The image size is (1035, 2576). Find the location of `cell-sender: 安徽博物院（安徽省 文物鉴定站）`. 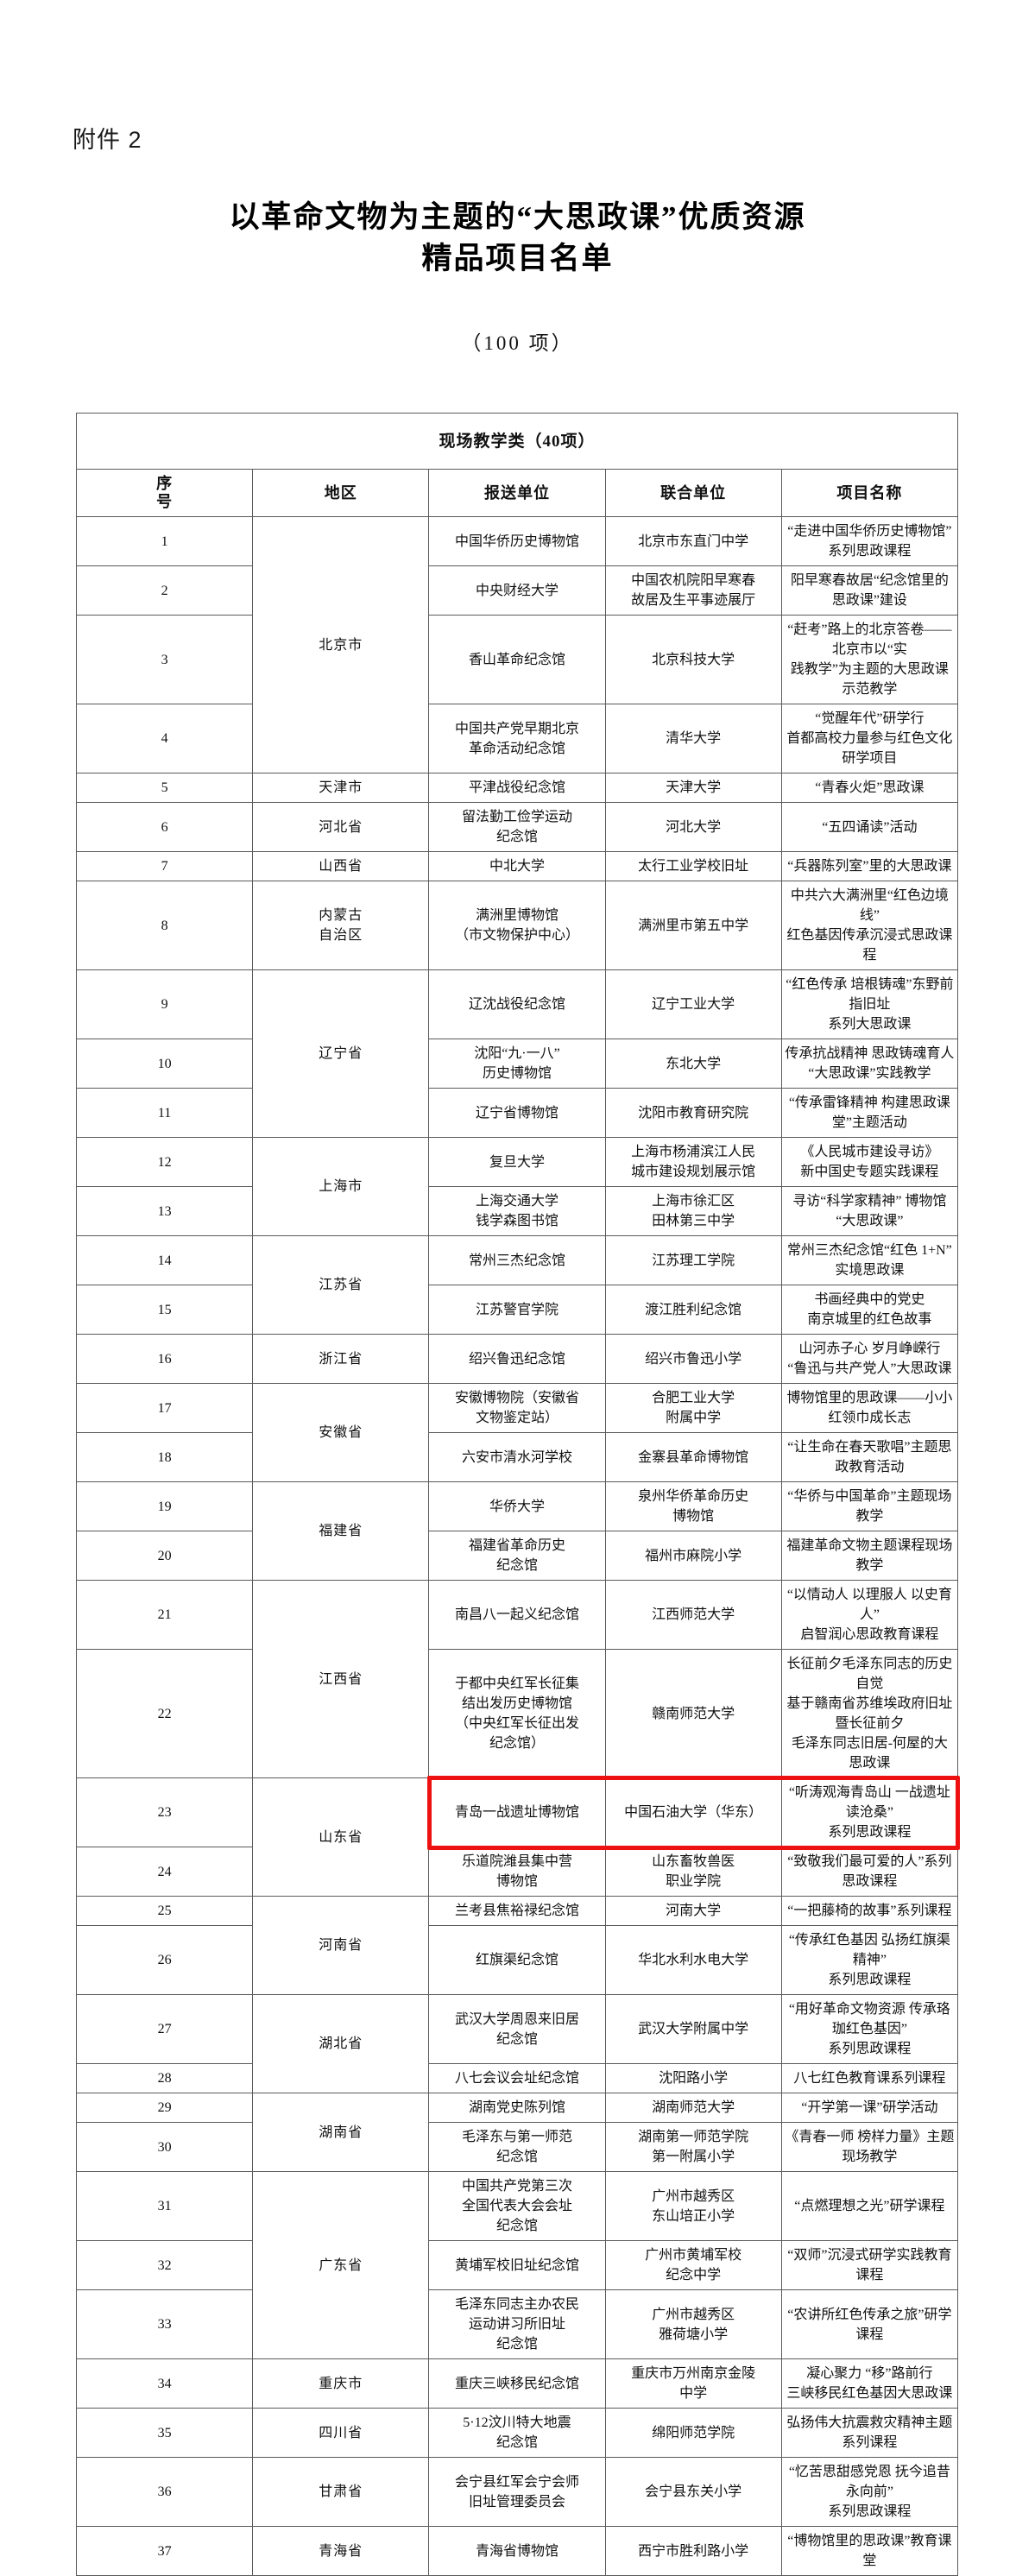

cell-sender: 安徽博物院（安徽省 文物鉴定站） is located at coordinates (517, 1408).